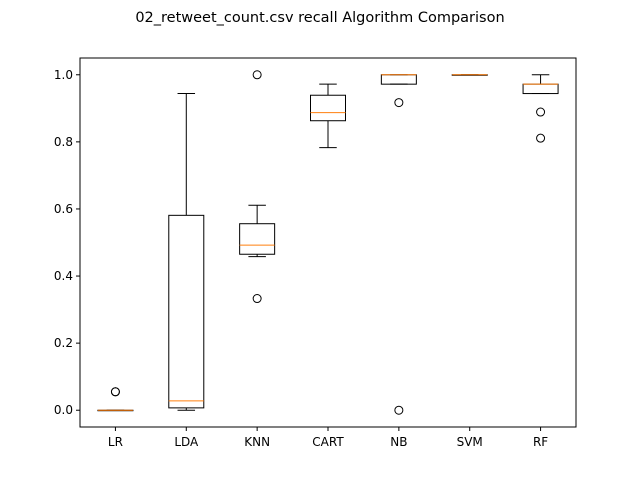 The width and height of the screenshot is (640, 480). I want to click on y-tick-label: 0.8, so click(63, 142).